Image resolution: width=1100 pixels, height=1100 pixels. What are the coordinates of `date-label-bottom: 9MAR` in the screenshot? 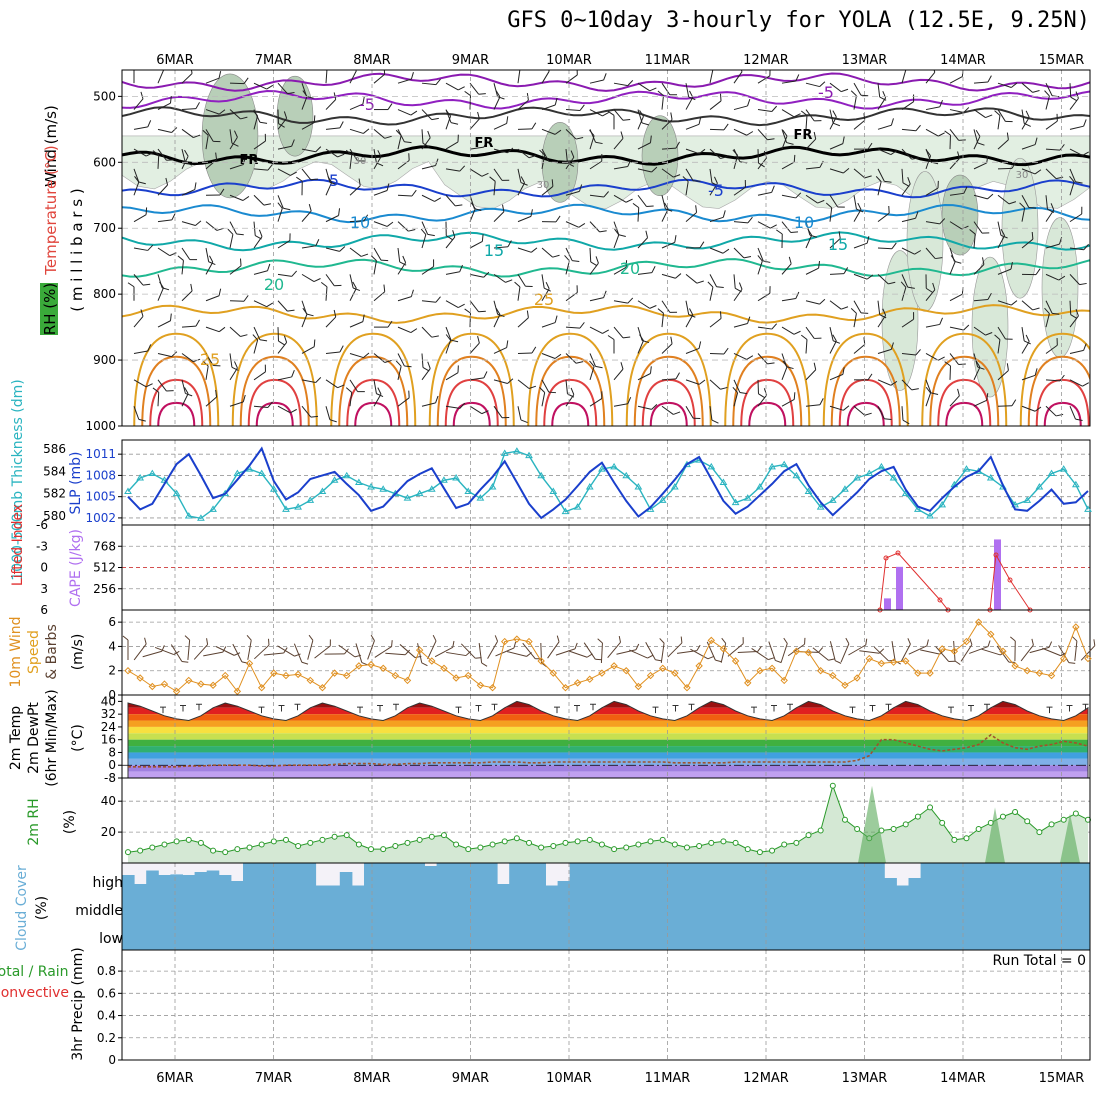 It's located at (470, 1078).